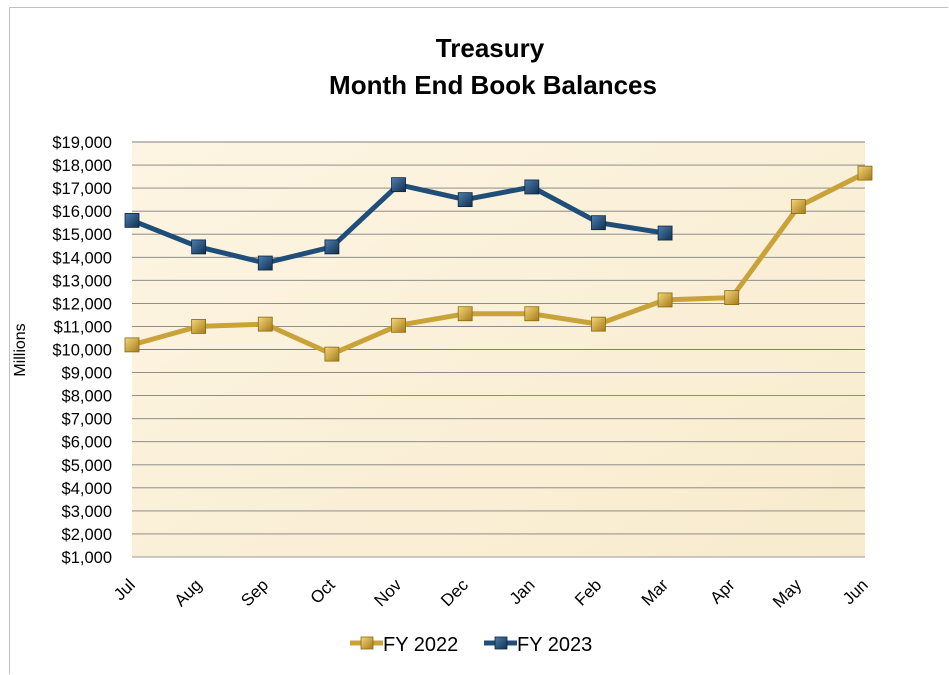  I want to click on legend-item-fy2023: FY 2023, so click(538, 645).